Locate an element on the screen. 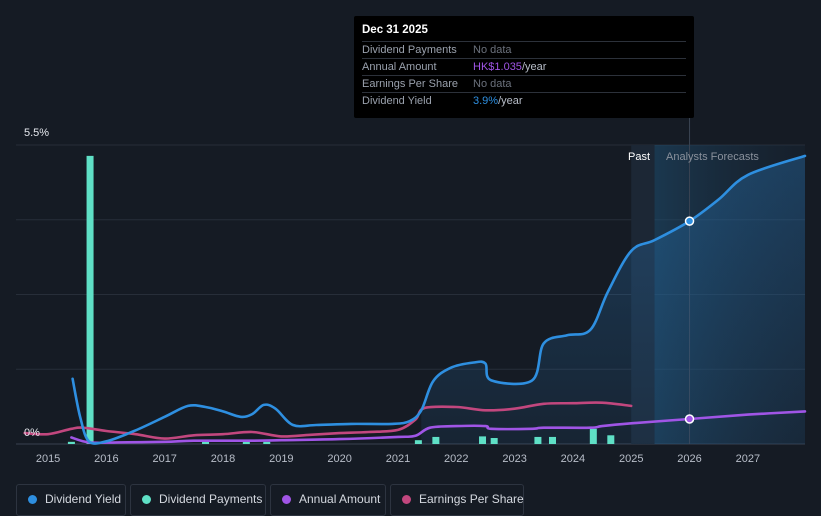  tooltip-row-eps: Earnings Per Share No data is located at coordinates (524, 84).